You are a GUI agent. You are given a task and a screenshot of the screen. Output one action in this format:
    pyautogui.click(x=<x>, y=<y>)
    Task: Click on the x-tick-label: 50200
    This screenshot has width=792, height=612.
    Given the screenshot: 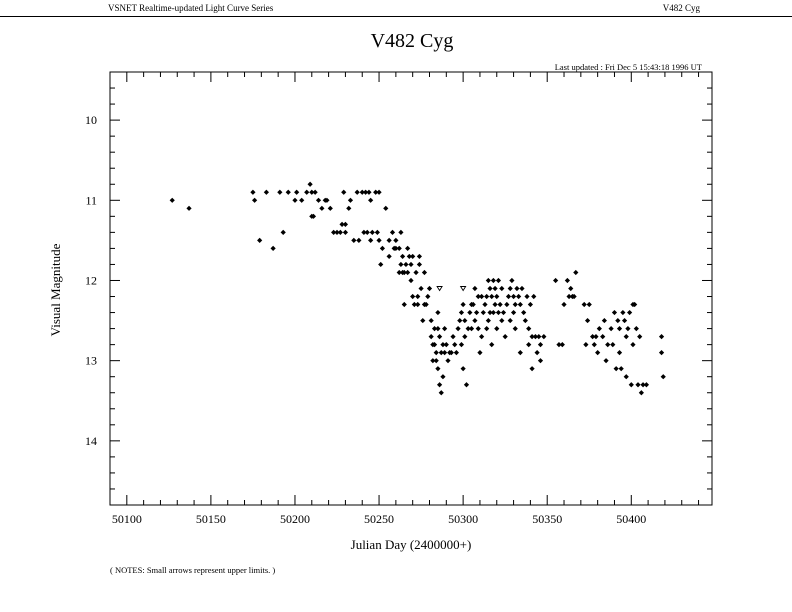 What is the action you would take?
    pyautogui.click(x=295, y=519)
    